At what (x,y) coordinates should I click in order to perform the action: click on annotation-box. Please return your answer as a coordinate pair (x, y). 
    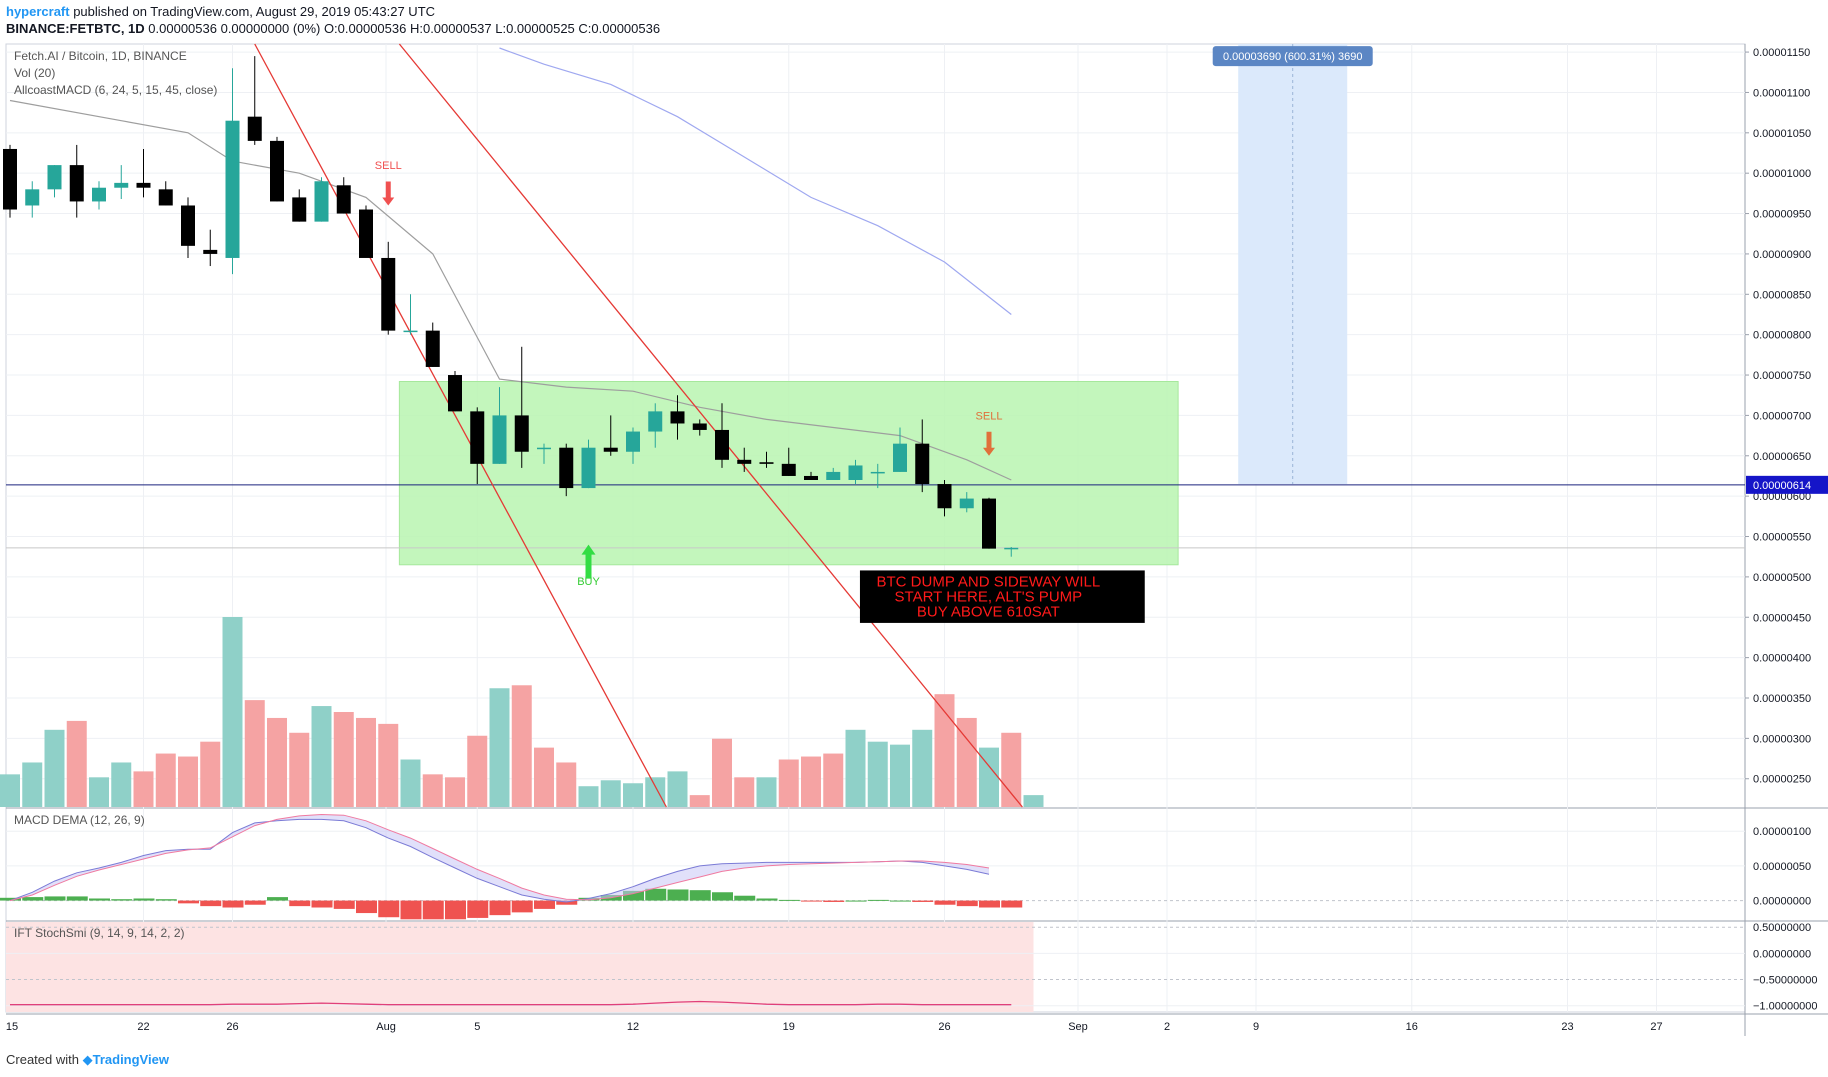
    Looking at the image, I should click on (1002, 596).